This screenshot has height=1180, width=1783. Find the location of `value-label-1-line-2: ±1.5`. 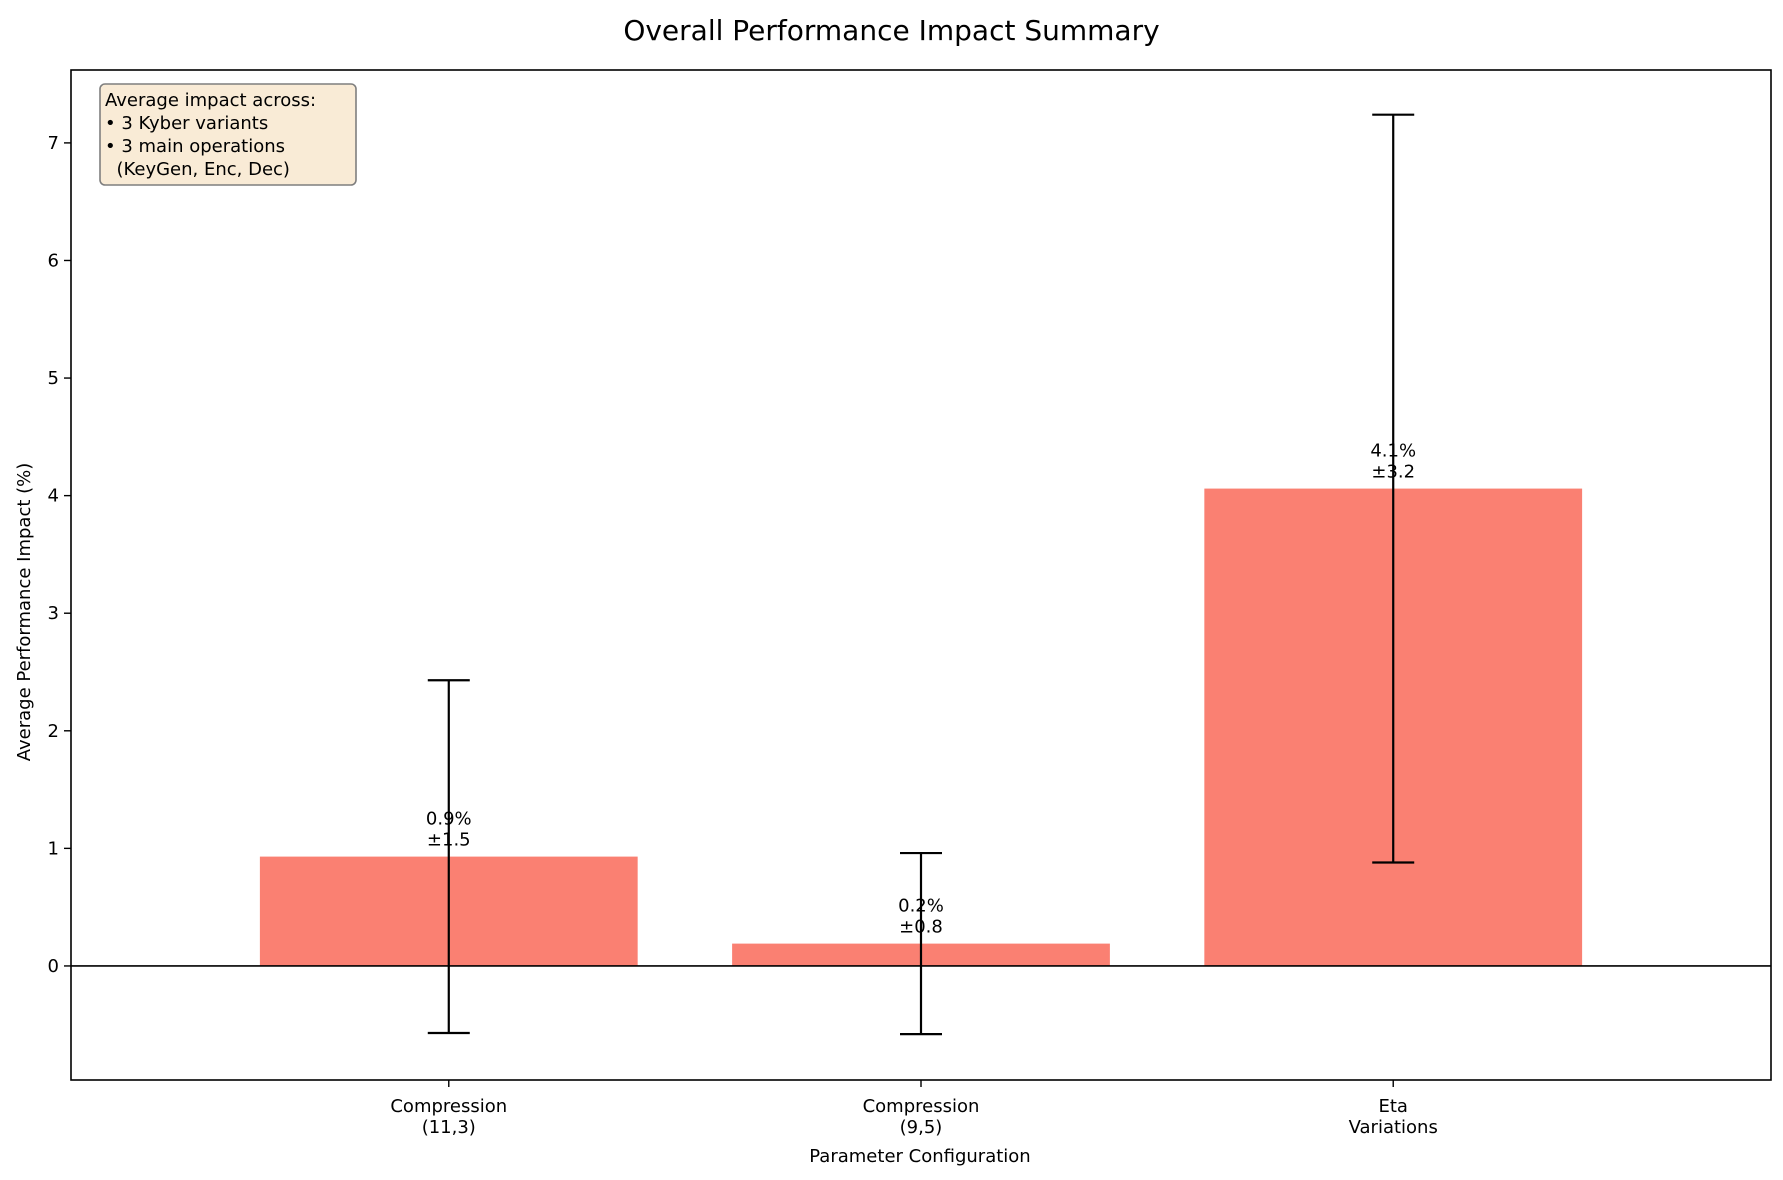

value-label-1-line-2: ±1.5 is located at coordinates (449, 840).